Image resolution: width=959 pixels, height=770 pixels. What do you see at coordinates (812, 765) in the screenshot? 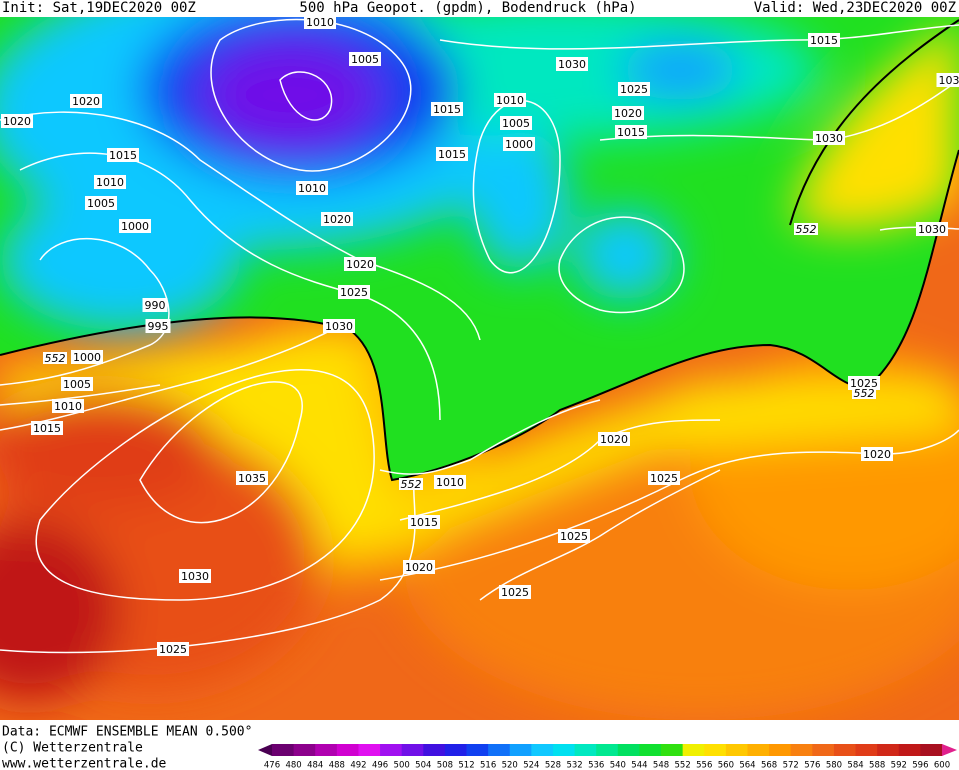
I see `legend-label: 576` at bounding box center [812, 765].